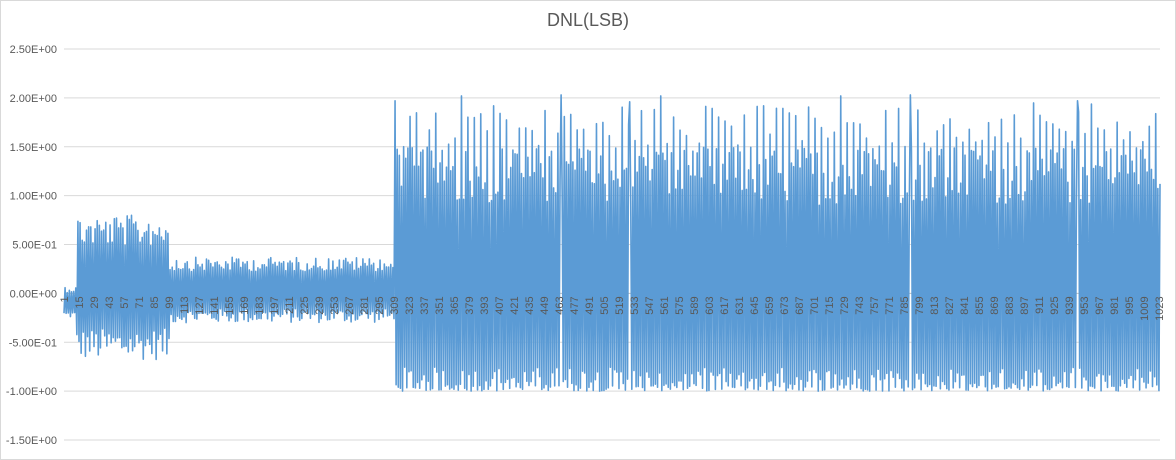 This screenshot has width=1176, height=460. What do you see at coordinates (95, 302) in the screenshot?
I see `x-tick-label: 29` at bounding box center [95, 302].